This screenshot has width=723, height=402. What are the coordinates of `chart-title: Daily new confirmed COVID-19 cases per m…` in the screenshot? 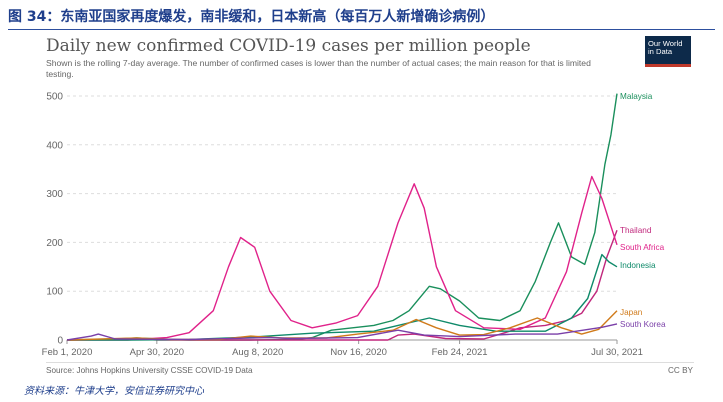 It's located at (288, 46).